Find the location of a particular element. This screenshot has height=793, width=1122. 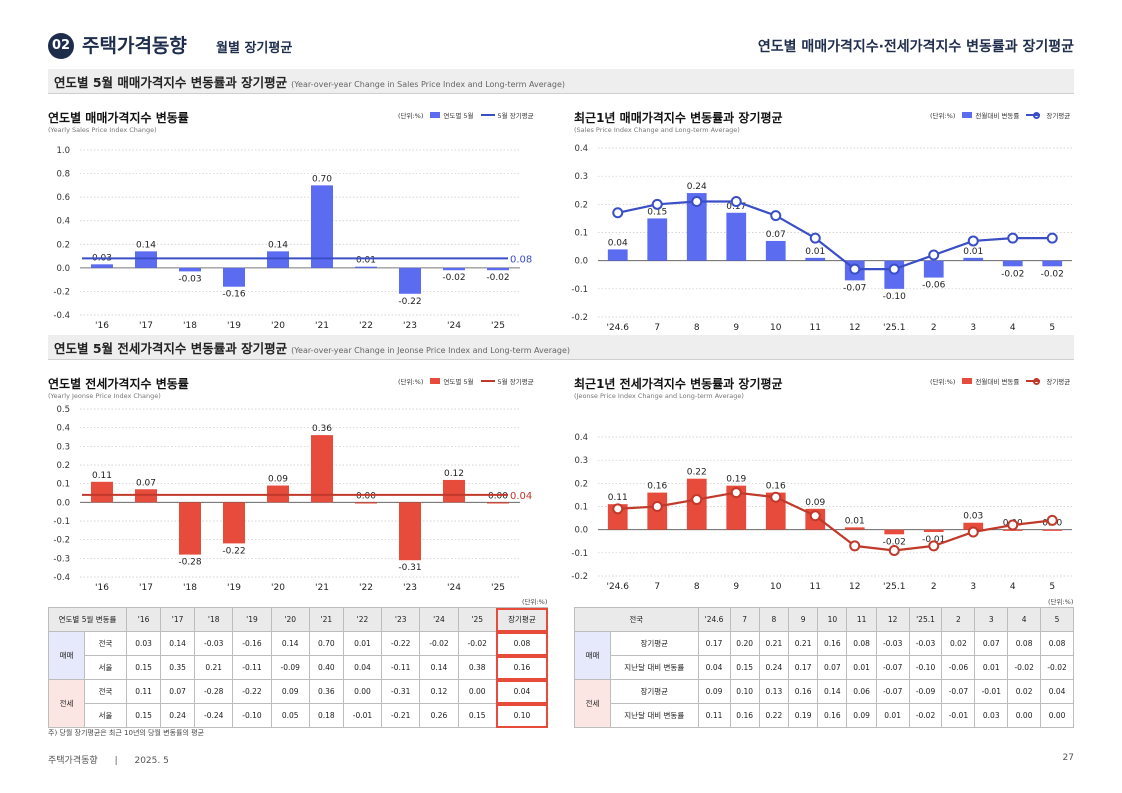

table-cell: 0.02 is located at coordinates (958, 643).